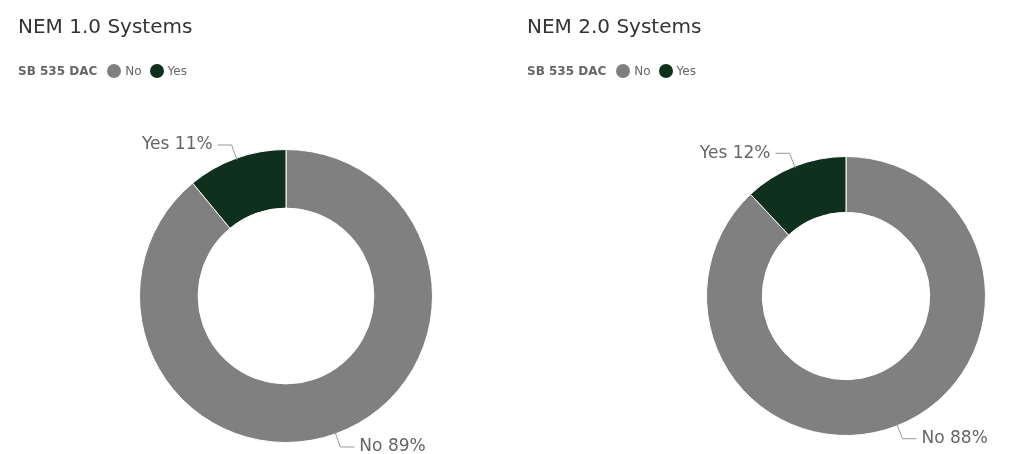 This screenshot has width=1019, height=454. Describe the element at coordinates (105, 26) in the screenshot. I see `chart-title: NEM 1.0 Systems` at that location.